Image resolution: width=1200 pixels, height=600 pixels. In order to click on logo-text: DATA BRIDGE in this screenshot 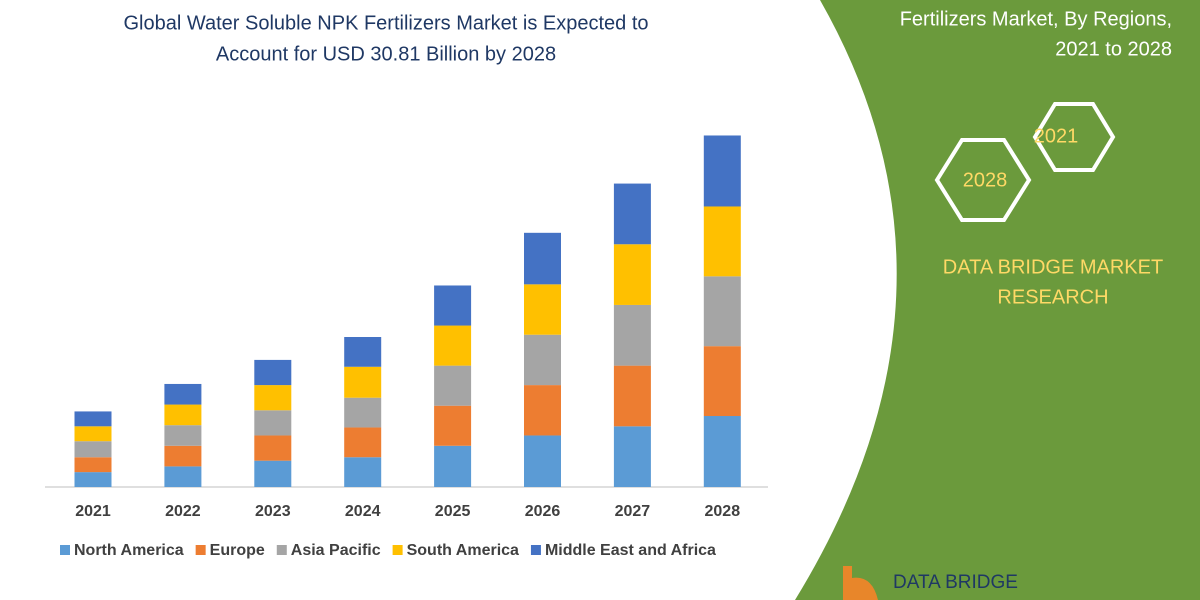, I will do `click(955, 582)`.